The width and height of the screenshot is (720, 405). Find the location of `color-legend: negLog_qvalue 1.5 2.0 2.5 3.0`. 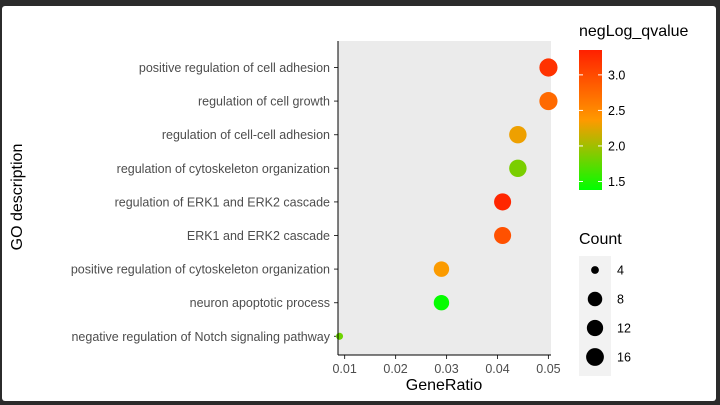

color-legend: negLog_qvalue 1.5 2.0 2.5 3.0 is located at coordinates (634, 106).